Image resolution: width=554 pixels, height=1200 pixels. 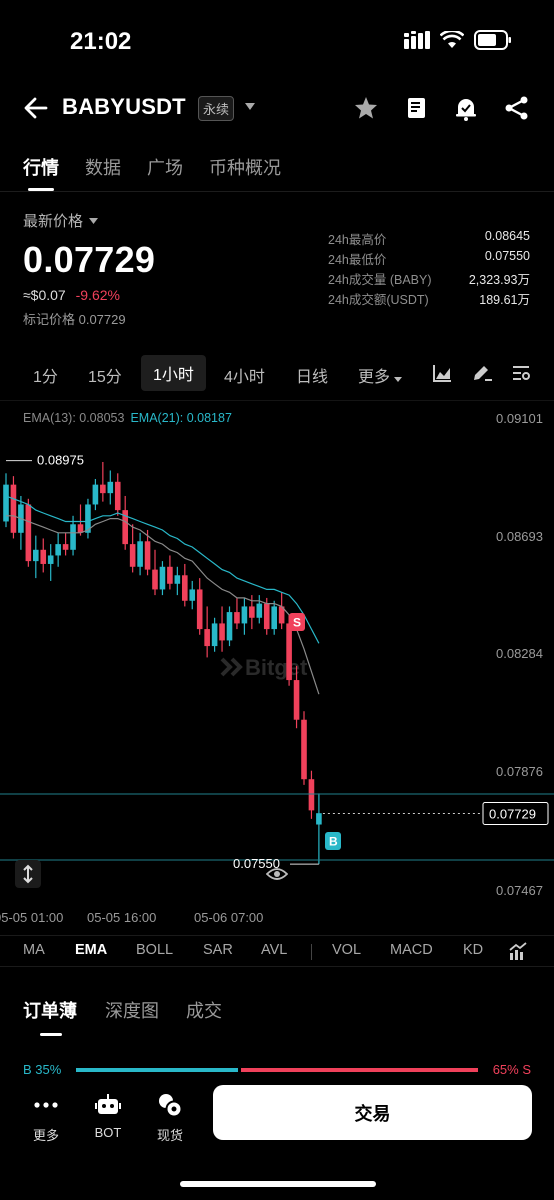 I want to click on tab-square: 广场, so click(x=165, y=168).